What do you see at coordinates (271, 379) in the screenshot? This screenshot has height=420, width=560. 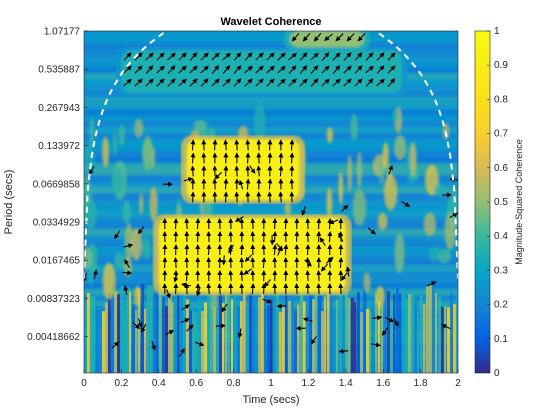 I see `x-axis: 0 0.2 0.4 0.6 0.8 1 1.2 1.4 1.6 1.8 2` at bounding box center [271, 379].